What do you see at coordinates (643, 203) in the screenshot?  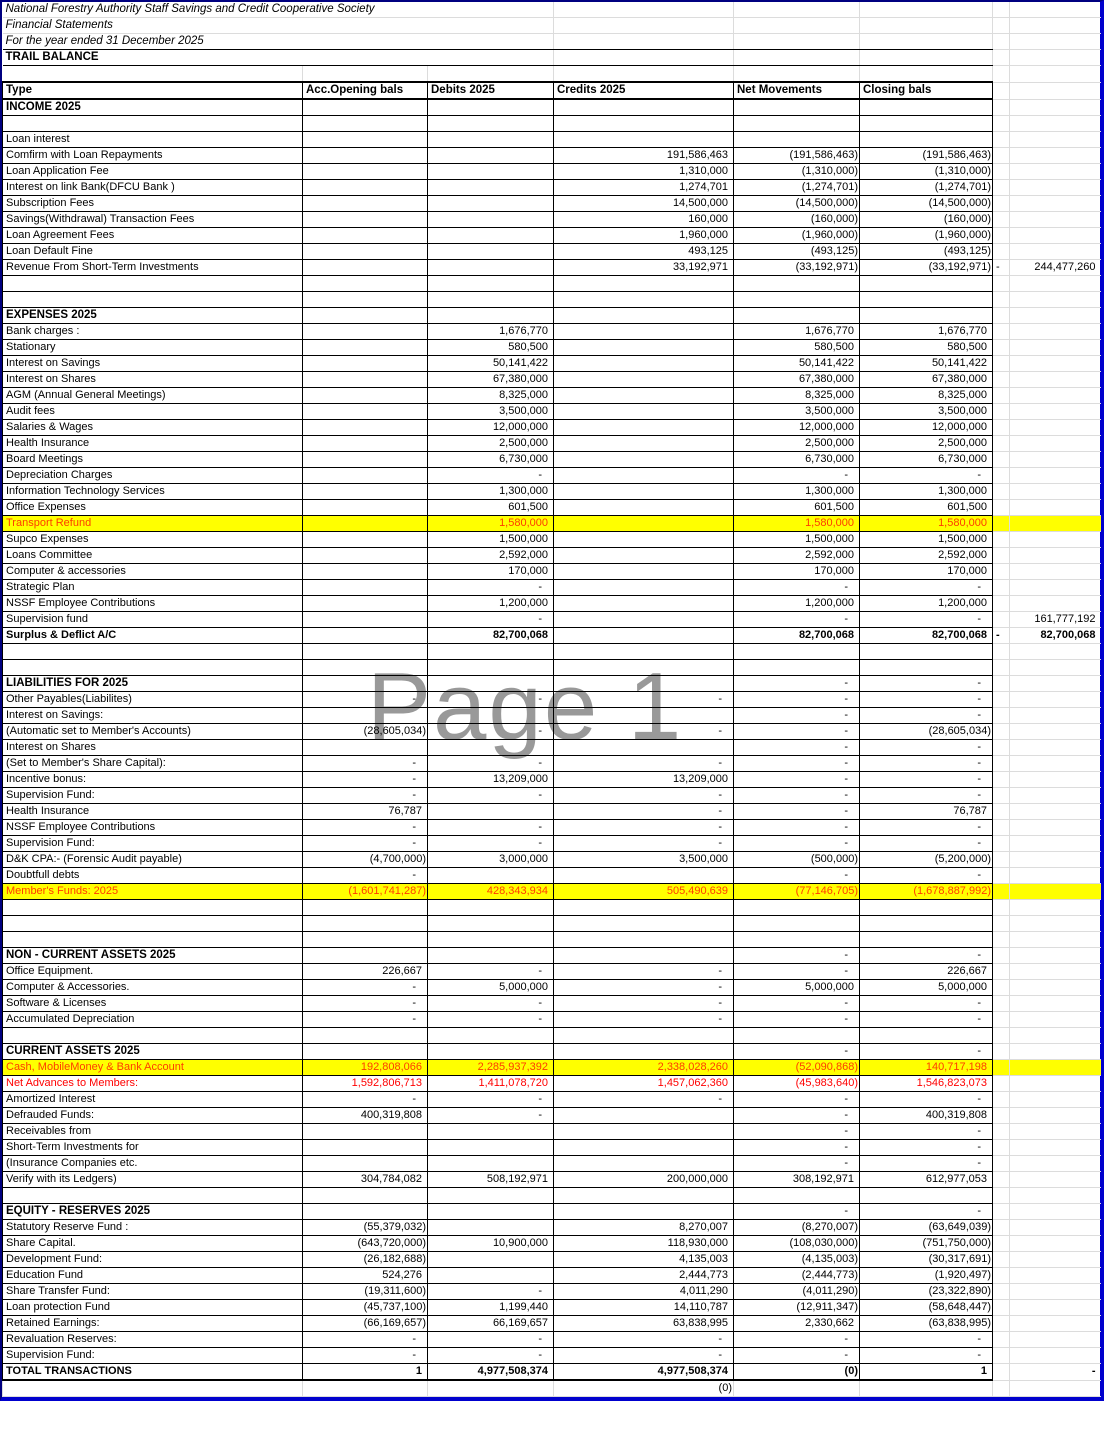 I see `cell-credits: 14,500,000` at bounding box center [643, 203].